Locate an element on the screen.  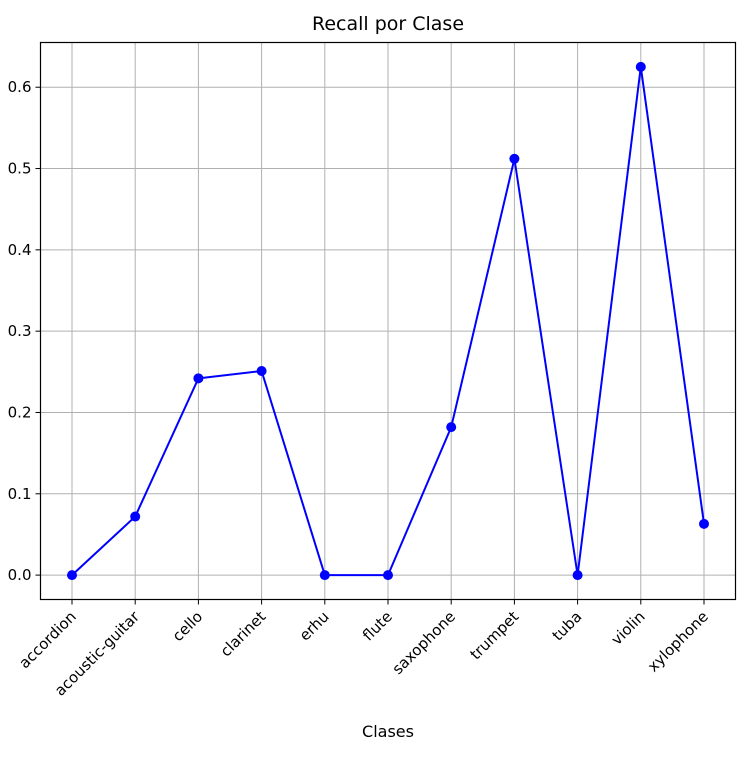
y-axis-ticks: 0.0 0.1 0.2 0.3 0.4 0.5 0.6 is located at coordinates (24, 331).